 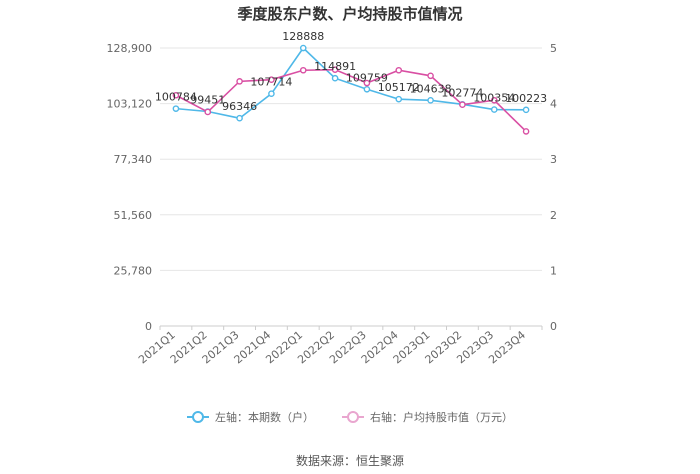 I want to click on legend-item-left-series: 左轴：本期数（户）, so click(x=250, y=417).